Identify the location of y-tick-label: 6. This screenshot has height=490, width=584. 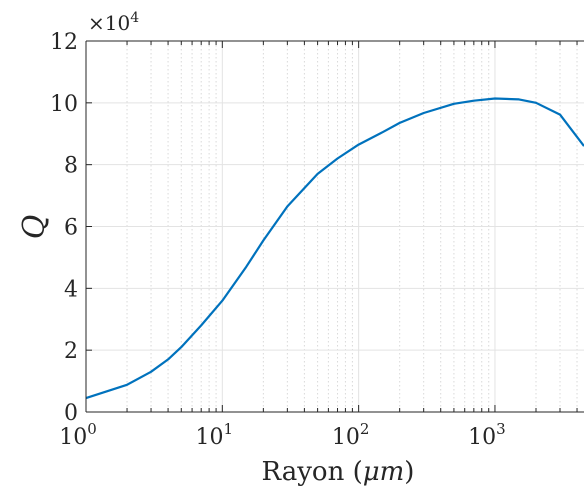
(71, 228).